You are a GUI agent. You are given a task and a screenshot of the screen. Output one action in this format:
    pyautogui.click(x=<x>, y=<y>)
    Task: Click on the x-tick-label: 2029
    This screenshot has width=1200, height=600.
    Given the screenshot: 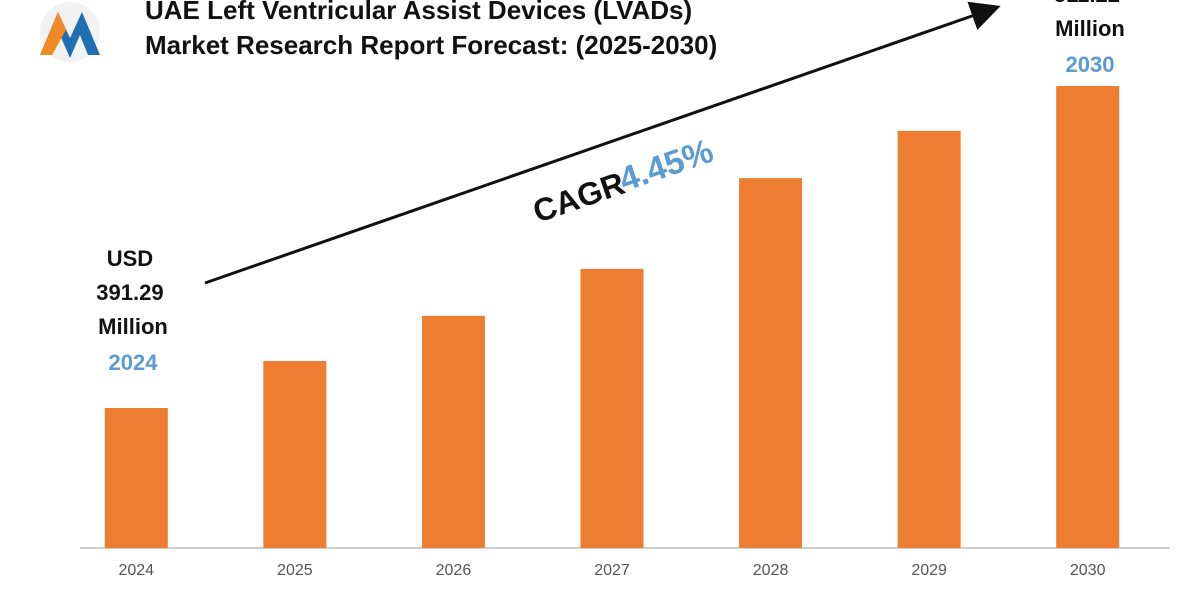 What is the action you would take?
    pyautogui.click(x=929, y=570)
    